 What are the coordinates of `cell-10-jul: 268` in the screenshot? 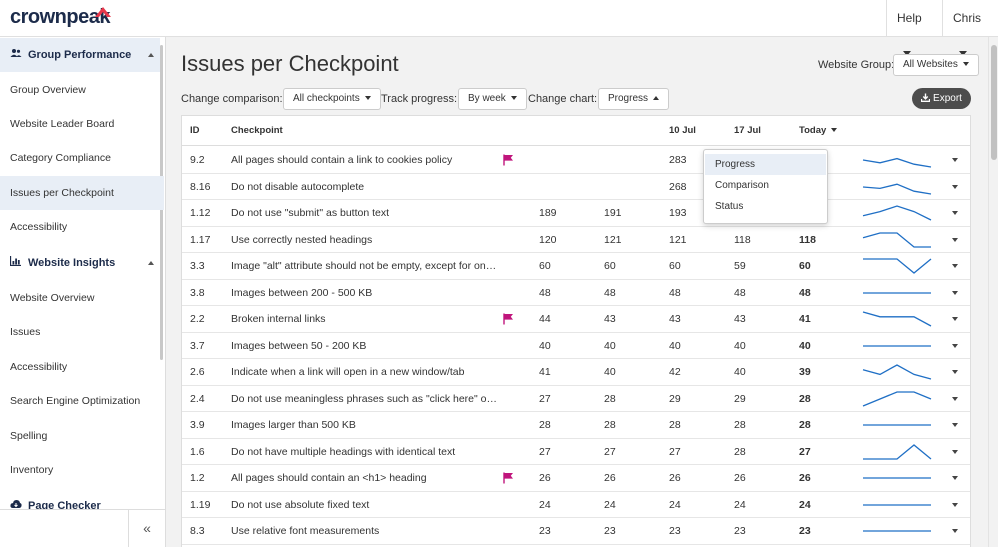 It's located at (678, 186).